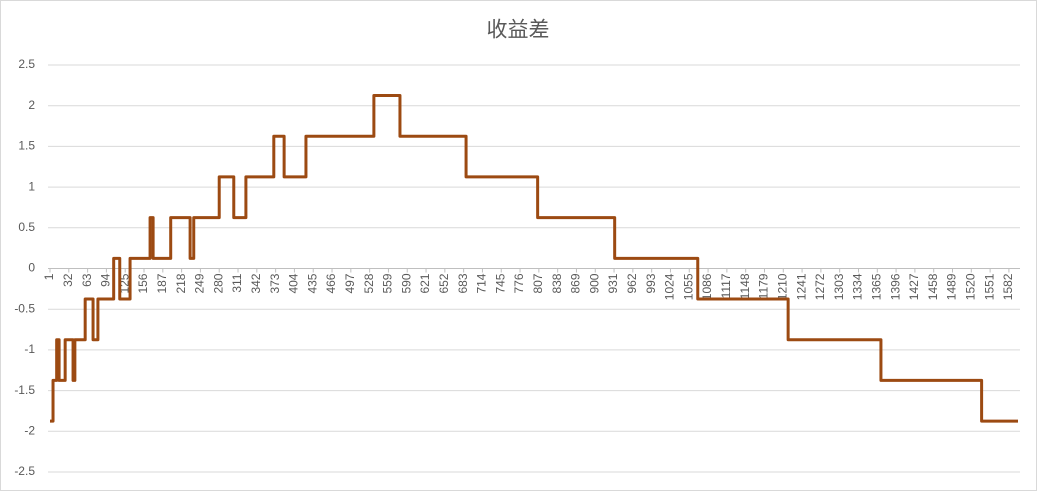  Describe the element at coordinates (576, 283) in the screenshot. I see `x-tick-label: 869` at that location.